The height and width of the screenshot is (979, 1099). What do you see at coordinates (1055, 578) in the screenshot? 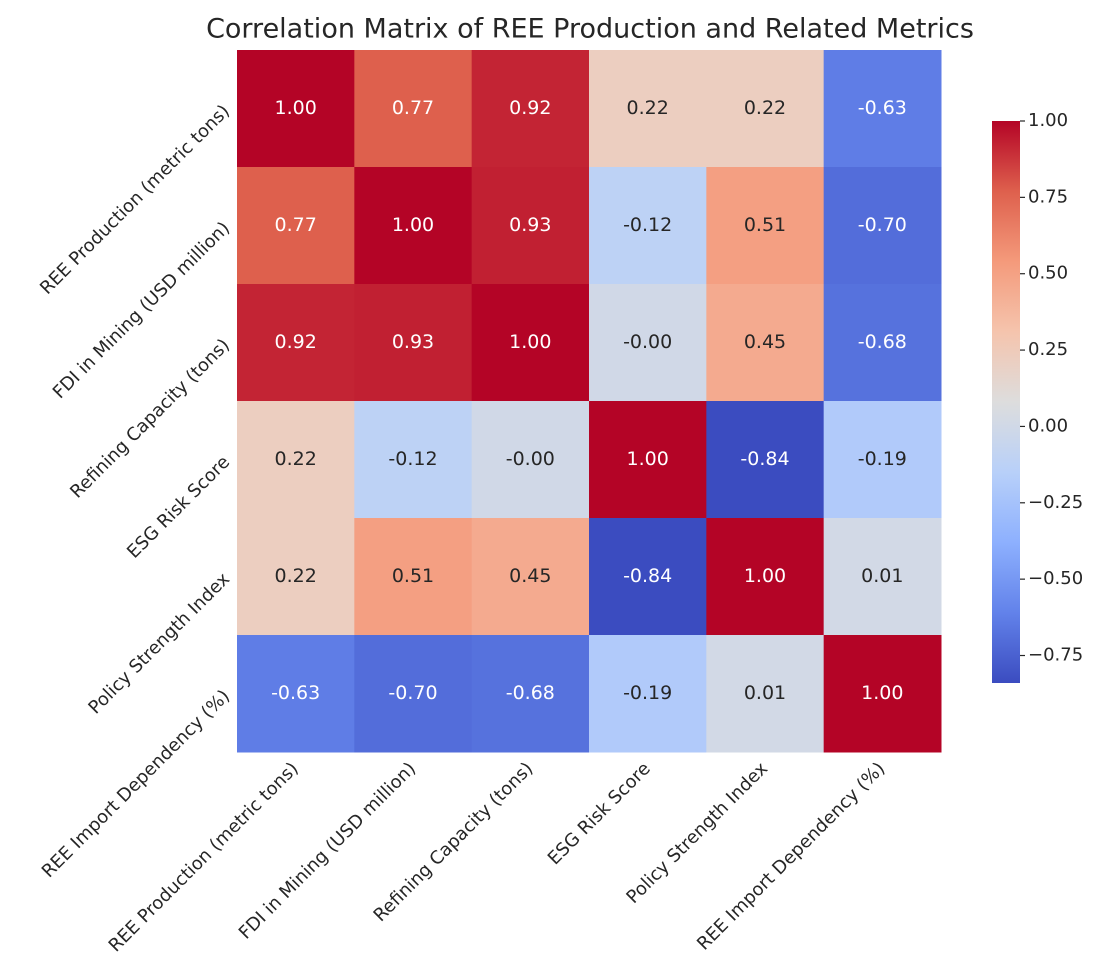
I see `colorbar-tick-label: −0.50` at bounding box center [1055, 578].